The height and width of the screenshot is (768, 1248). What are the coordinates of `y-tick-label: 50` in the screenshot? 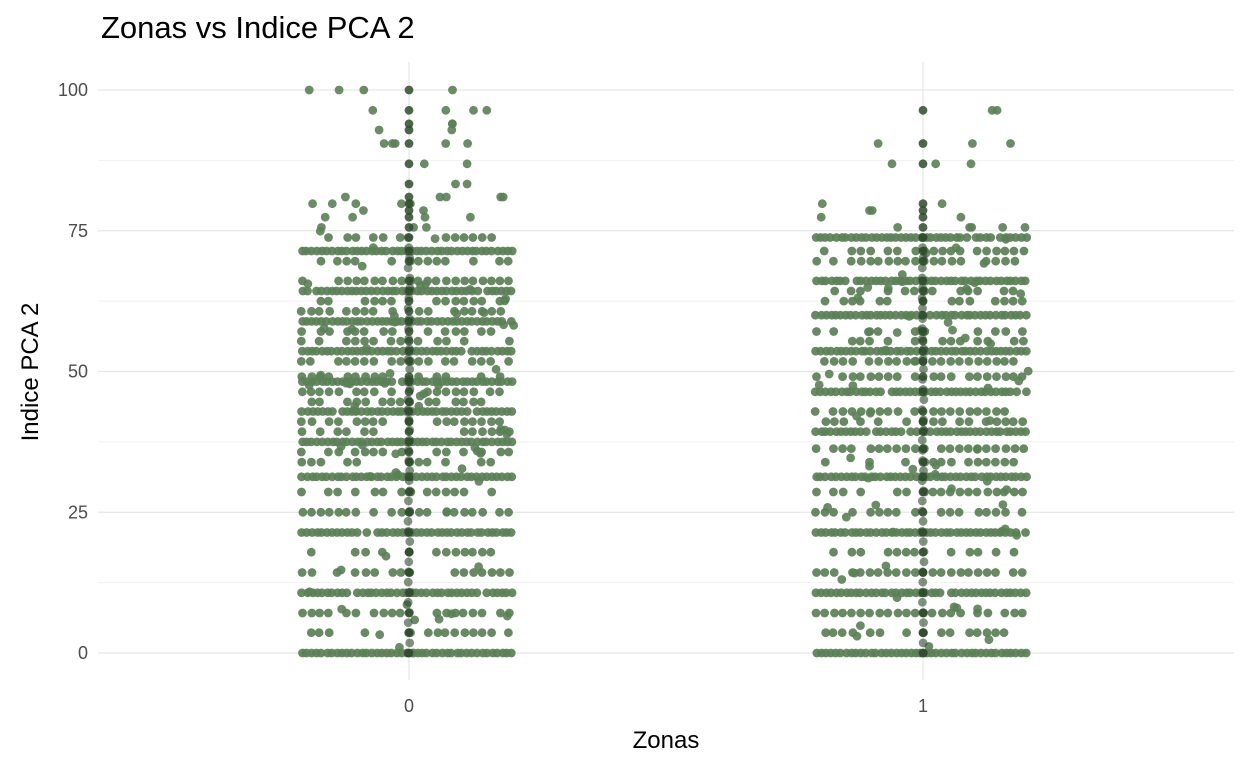 It's located at (78, 372).